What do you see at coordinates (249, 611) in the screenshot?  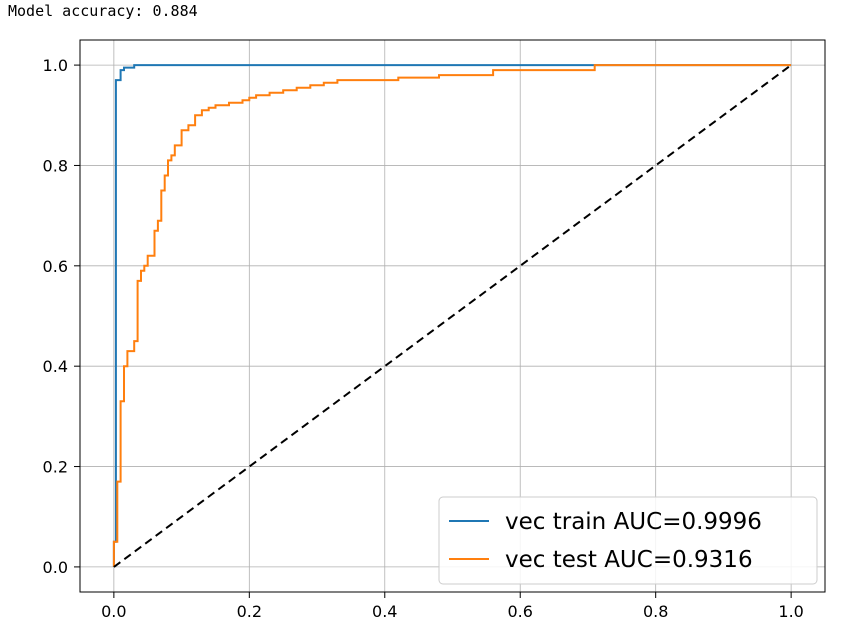 I see `x-tick-label: 0.2` at bounding box center [249, 611].